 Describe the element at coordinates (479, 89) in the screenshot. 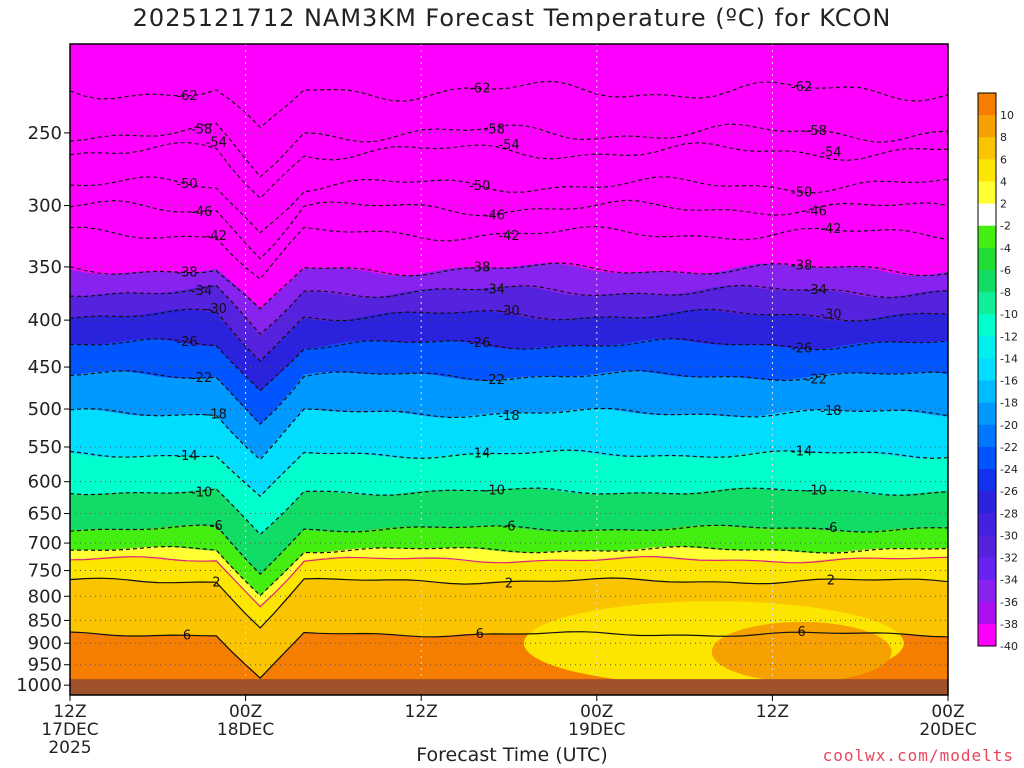

I see `isotherm-label: -62` at that location.